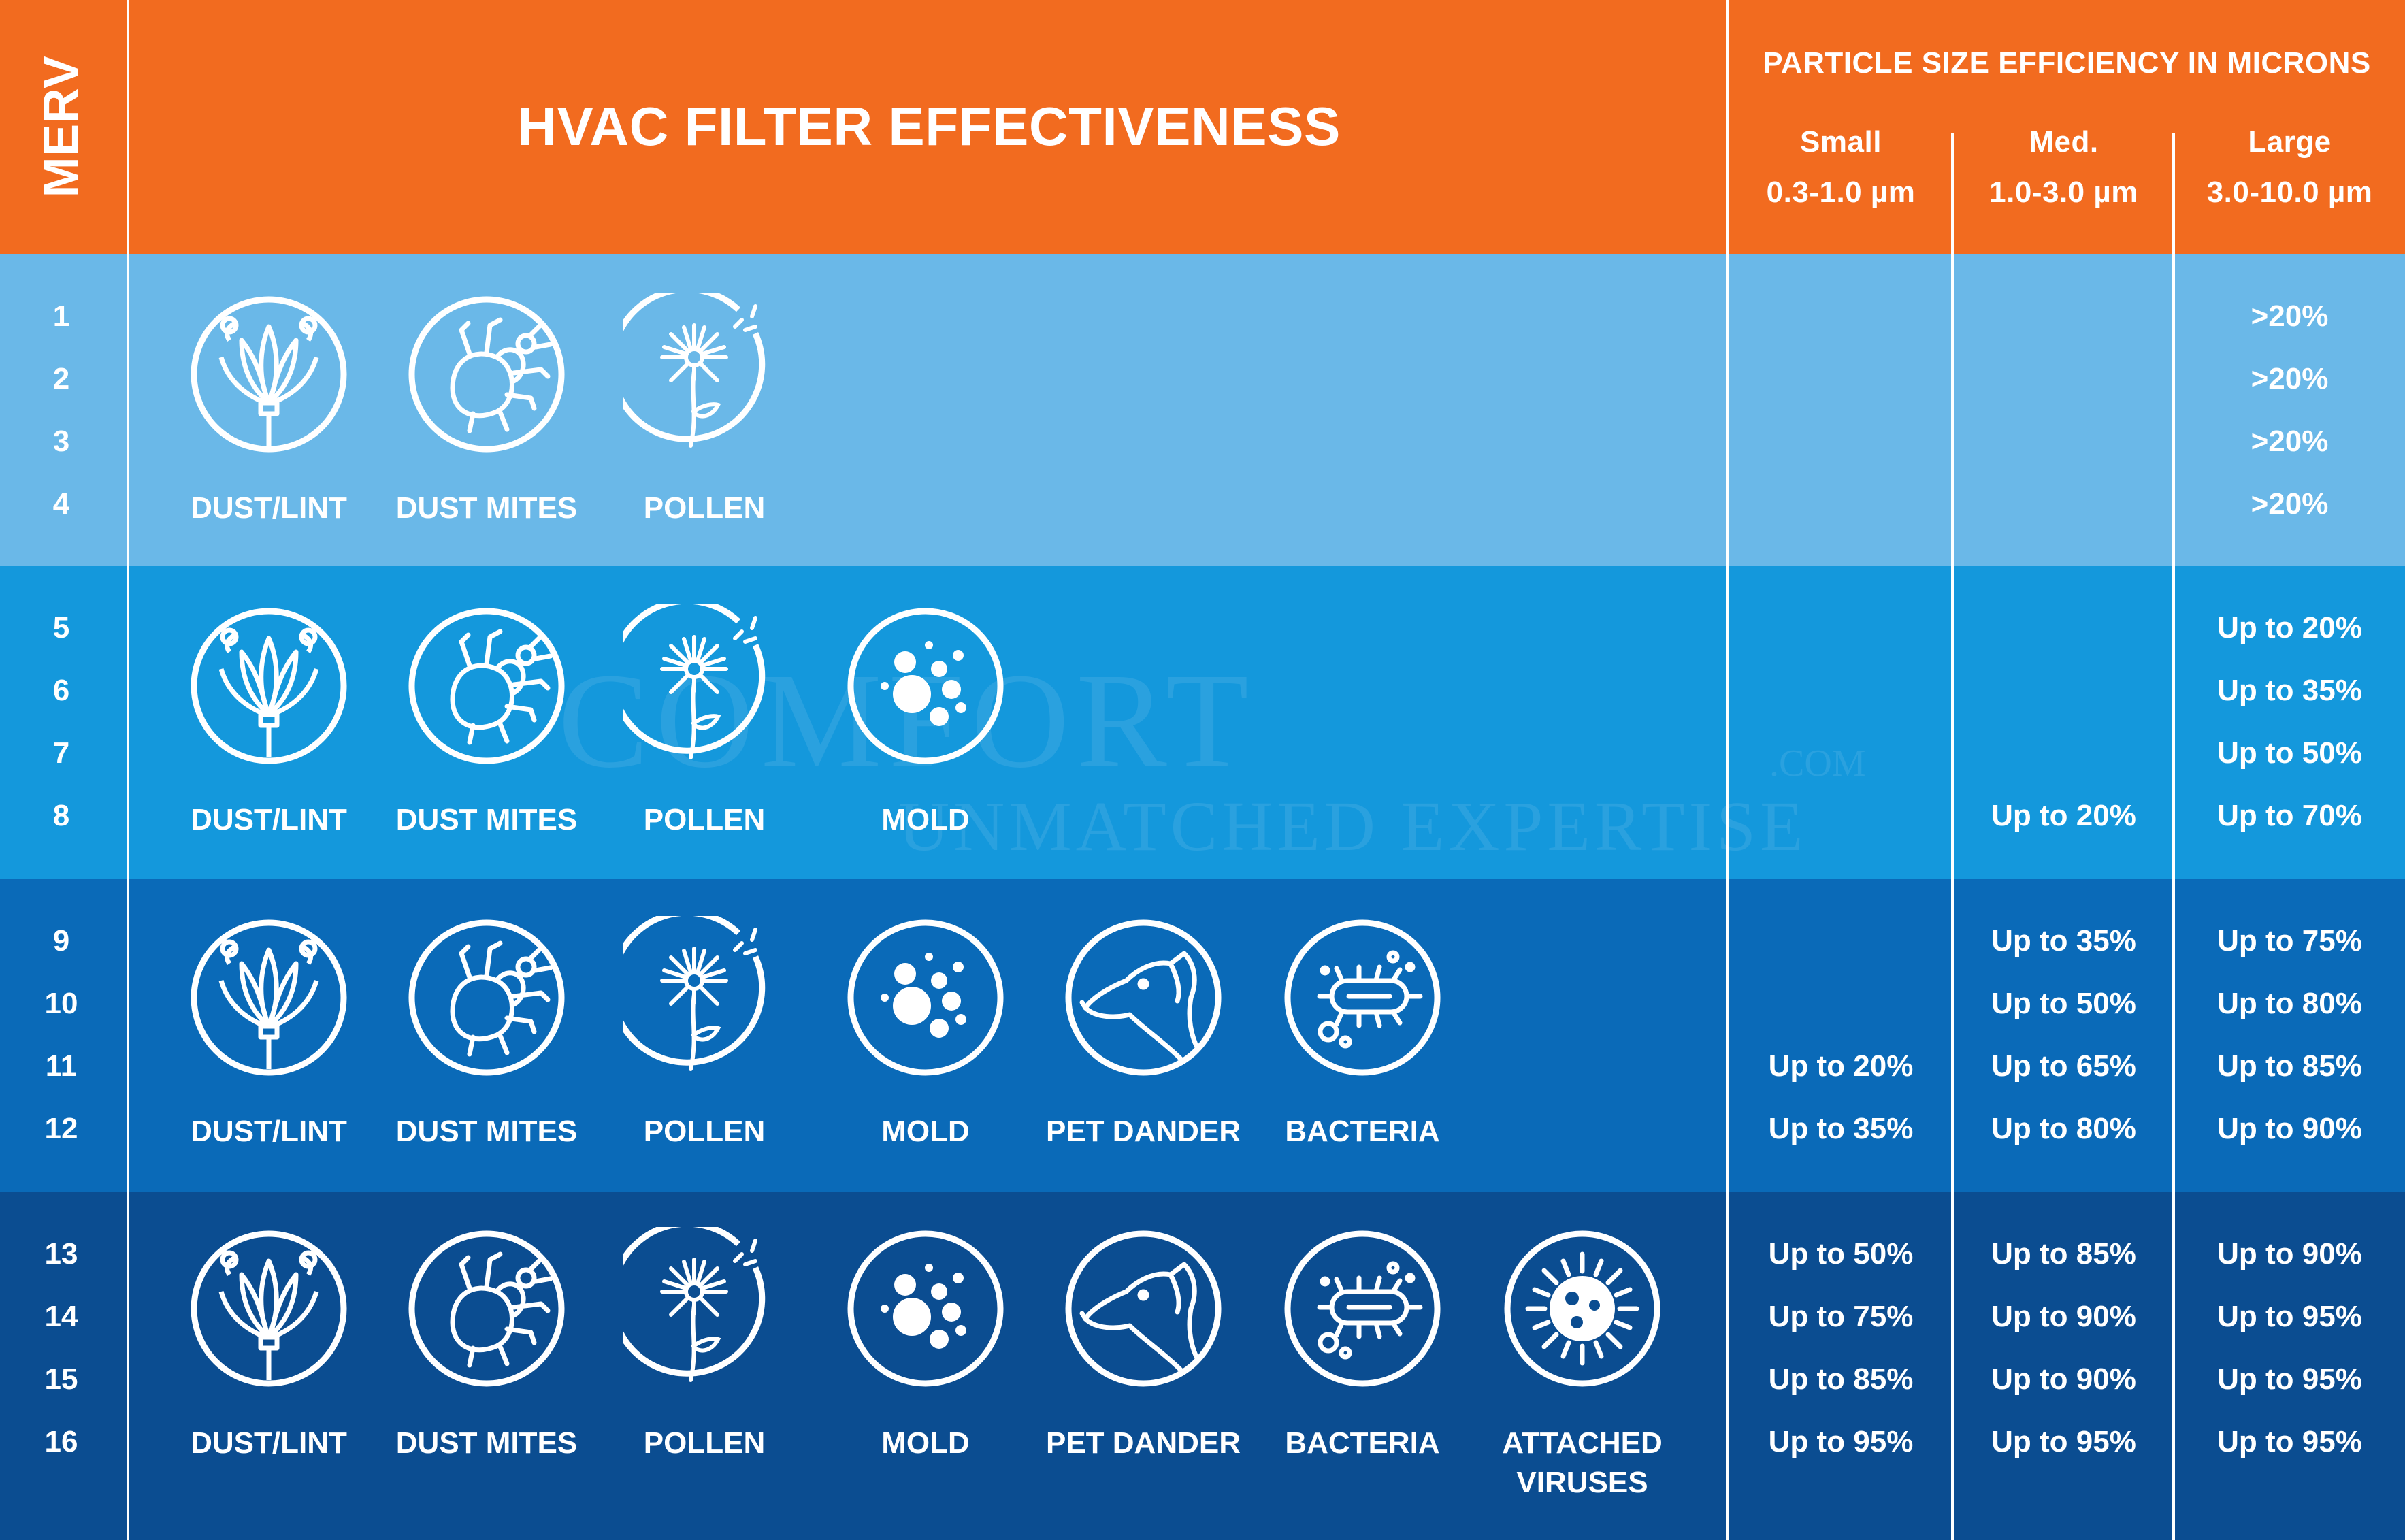 This screenshot has height=1540, width=2405. Describe the element at coordinates (2289, 940) in the screenshot. I see `large-merv-9: Up to 75%` at that location.